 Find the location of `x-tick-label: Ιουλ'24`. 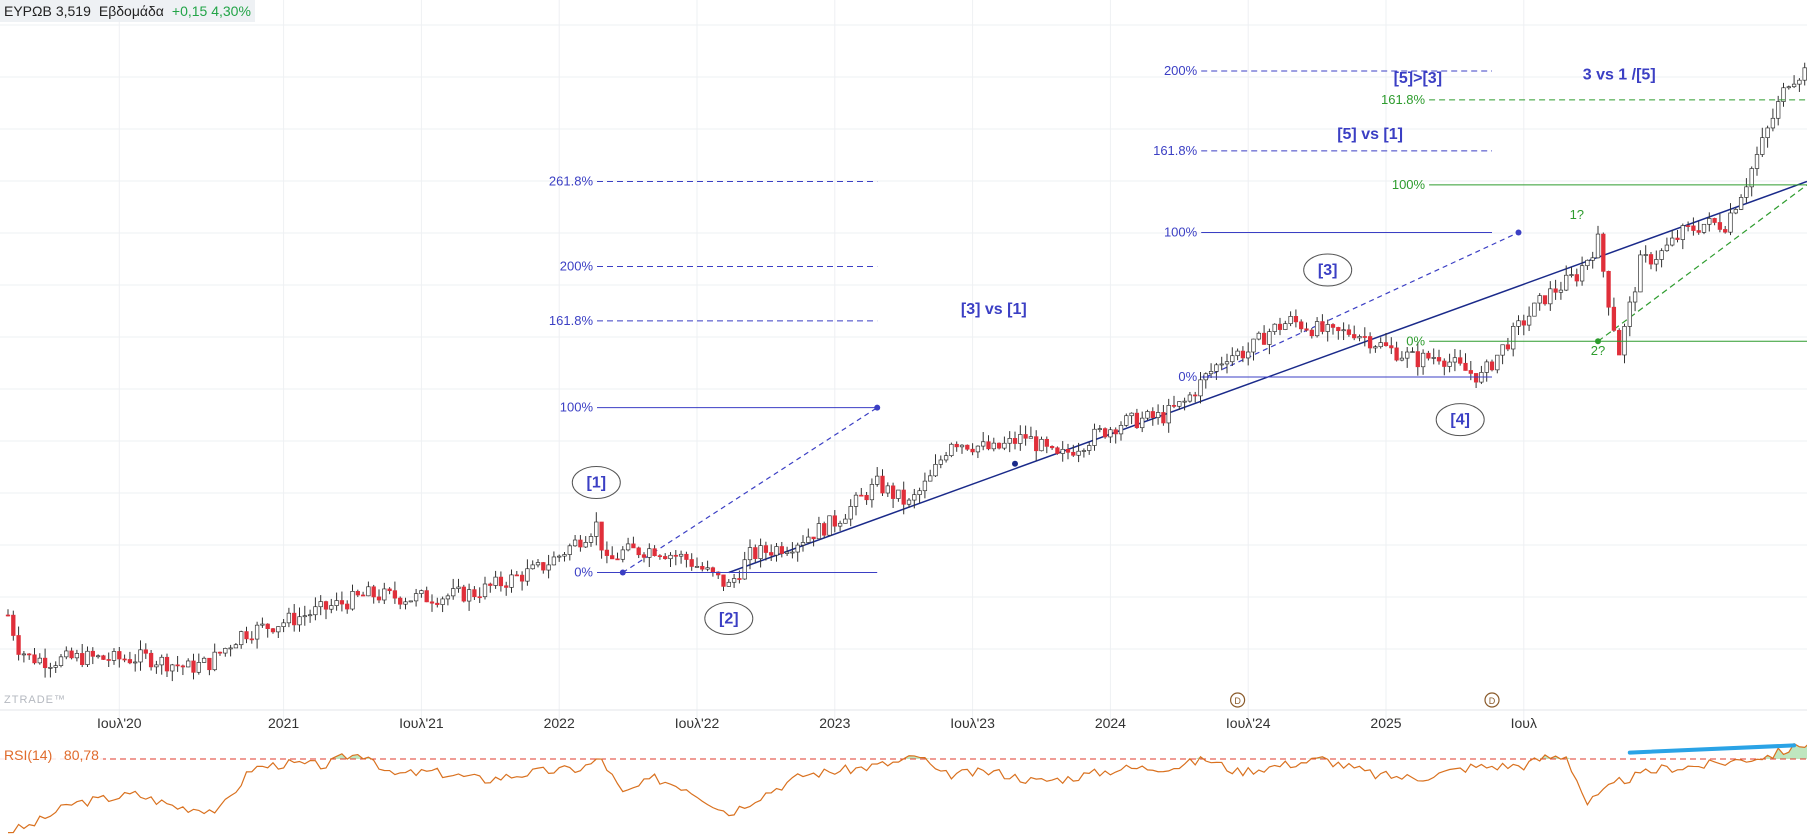

x-tick-label: Ιουλ'24 is located at coordinates (1248, 723).